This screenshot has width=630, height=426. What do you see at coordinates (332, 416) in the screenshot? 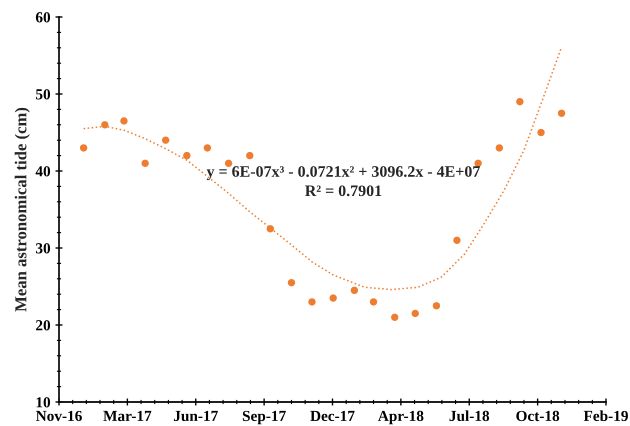
I see `x-tick-label: Dec-17` at bounding box center [332, 416].